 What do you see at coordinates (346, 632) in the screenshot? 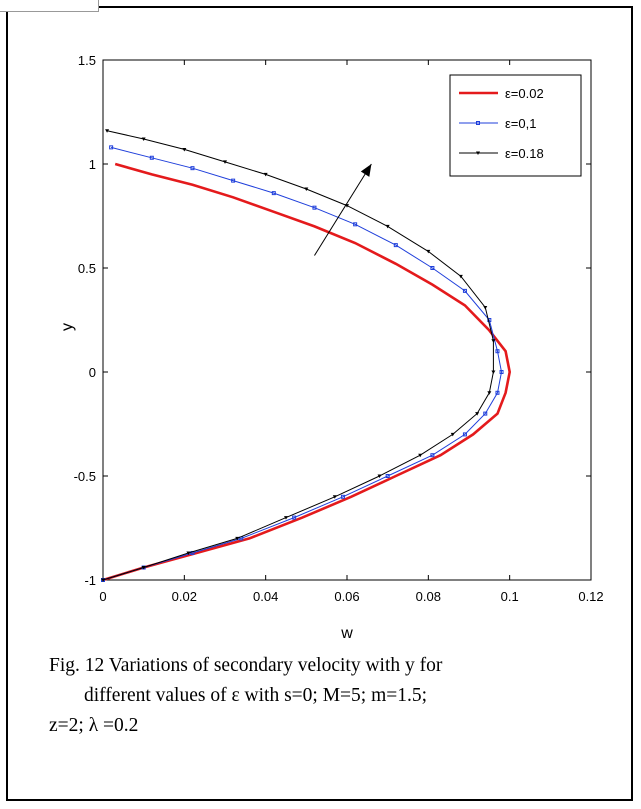
I see `x-axis-label: w` at bounding box center [346, 632].